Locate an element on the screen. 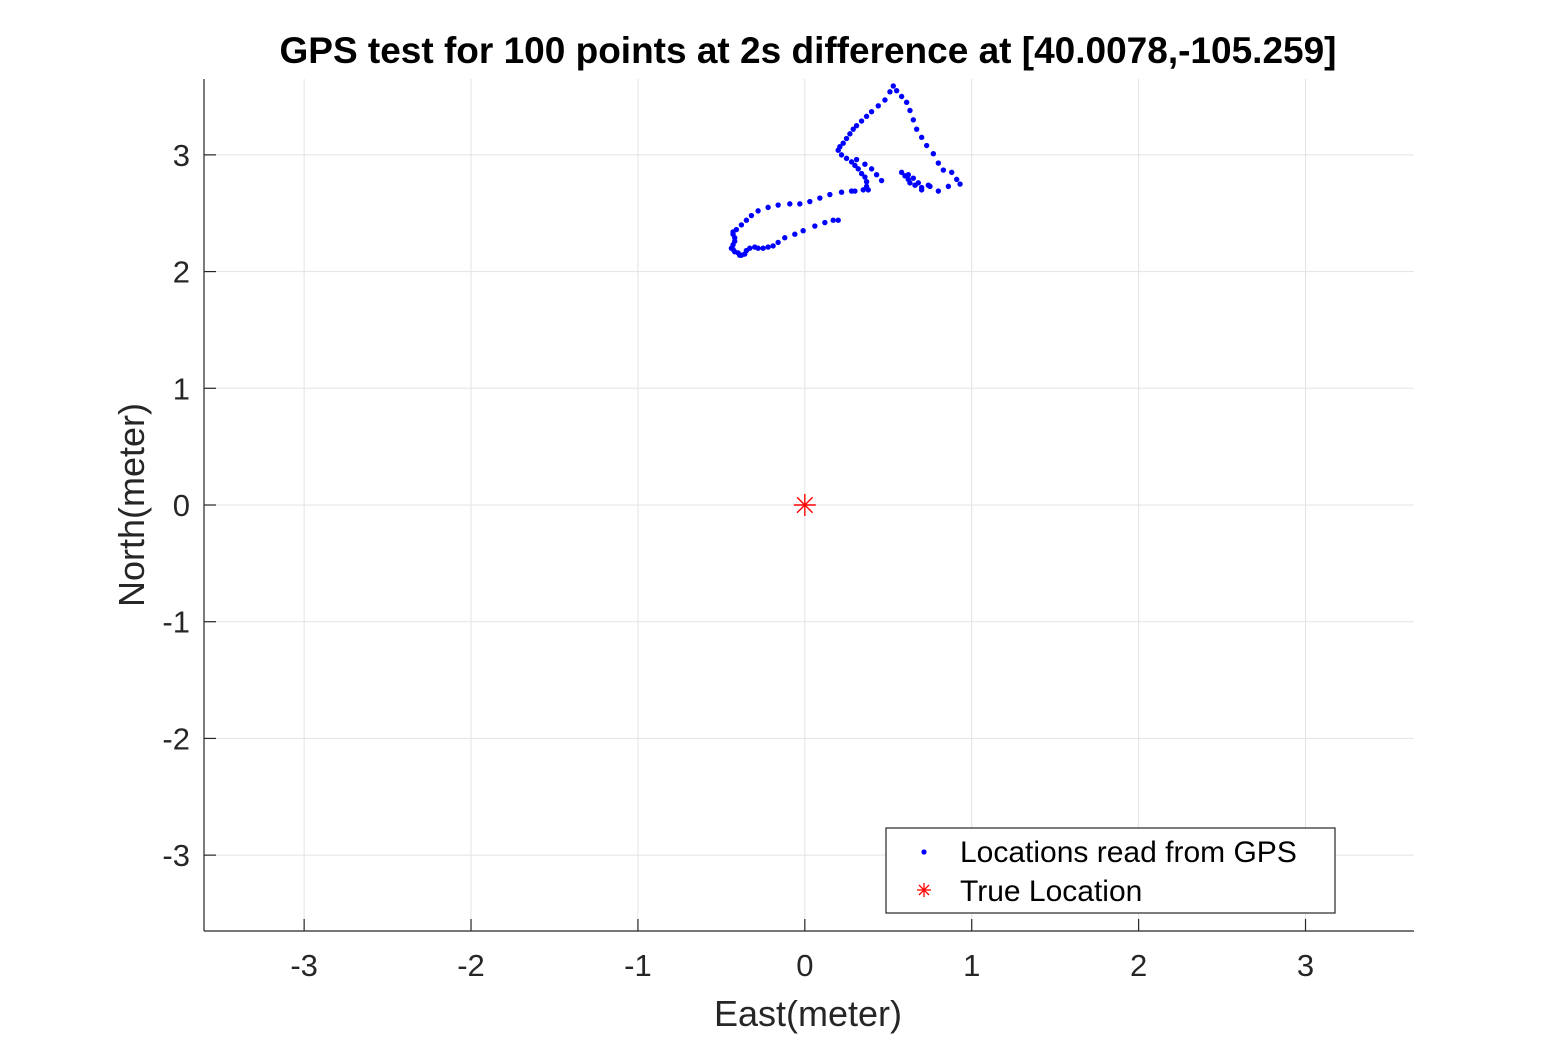 This screenshot has height=1046, width=1562. legend-box is located at coordinates (1110, 870).